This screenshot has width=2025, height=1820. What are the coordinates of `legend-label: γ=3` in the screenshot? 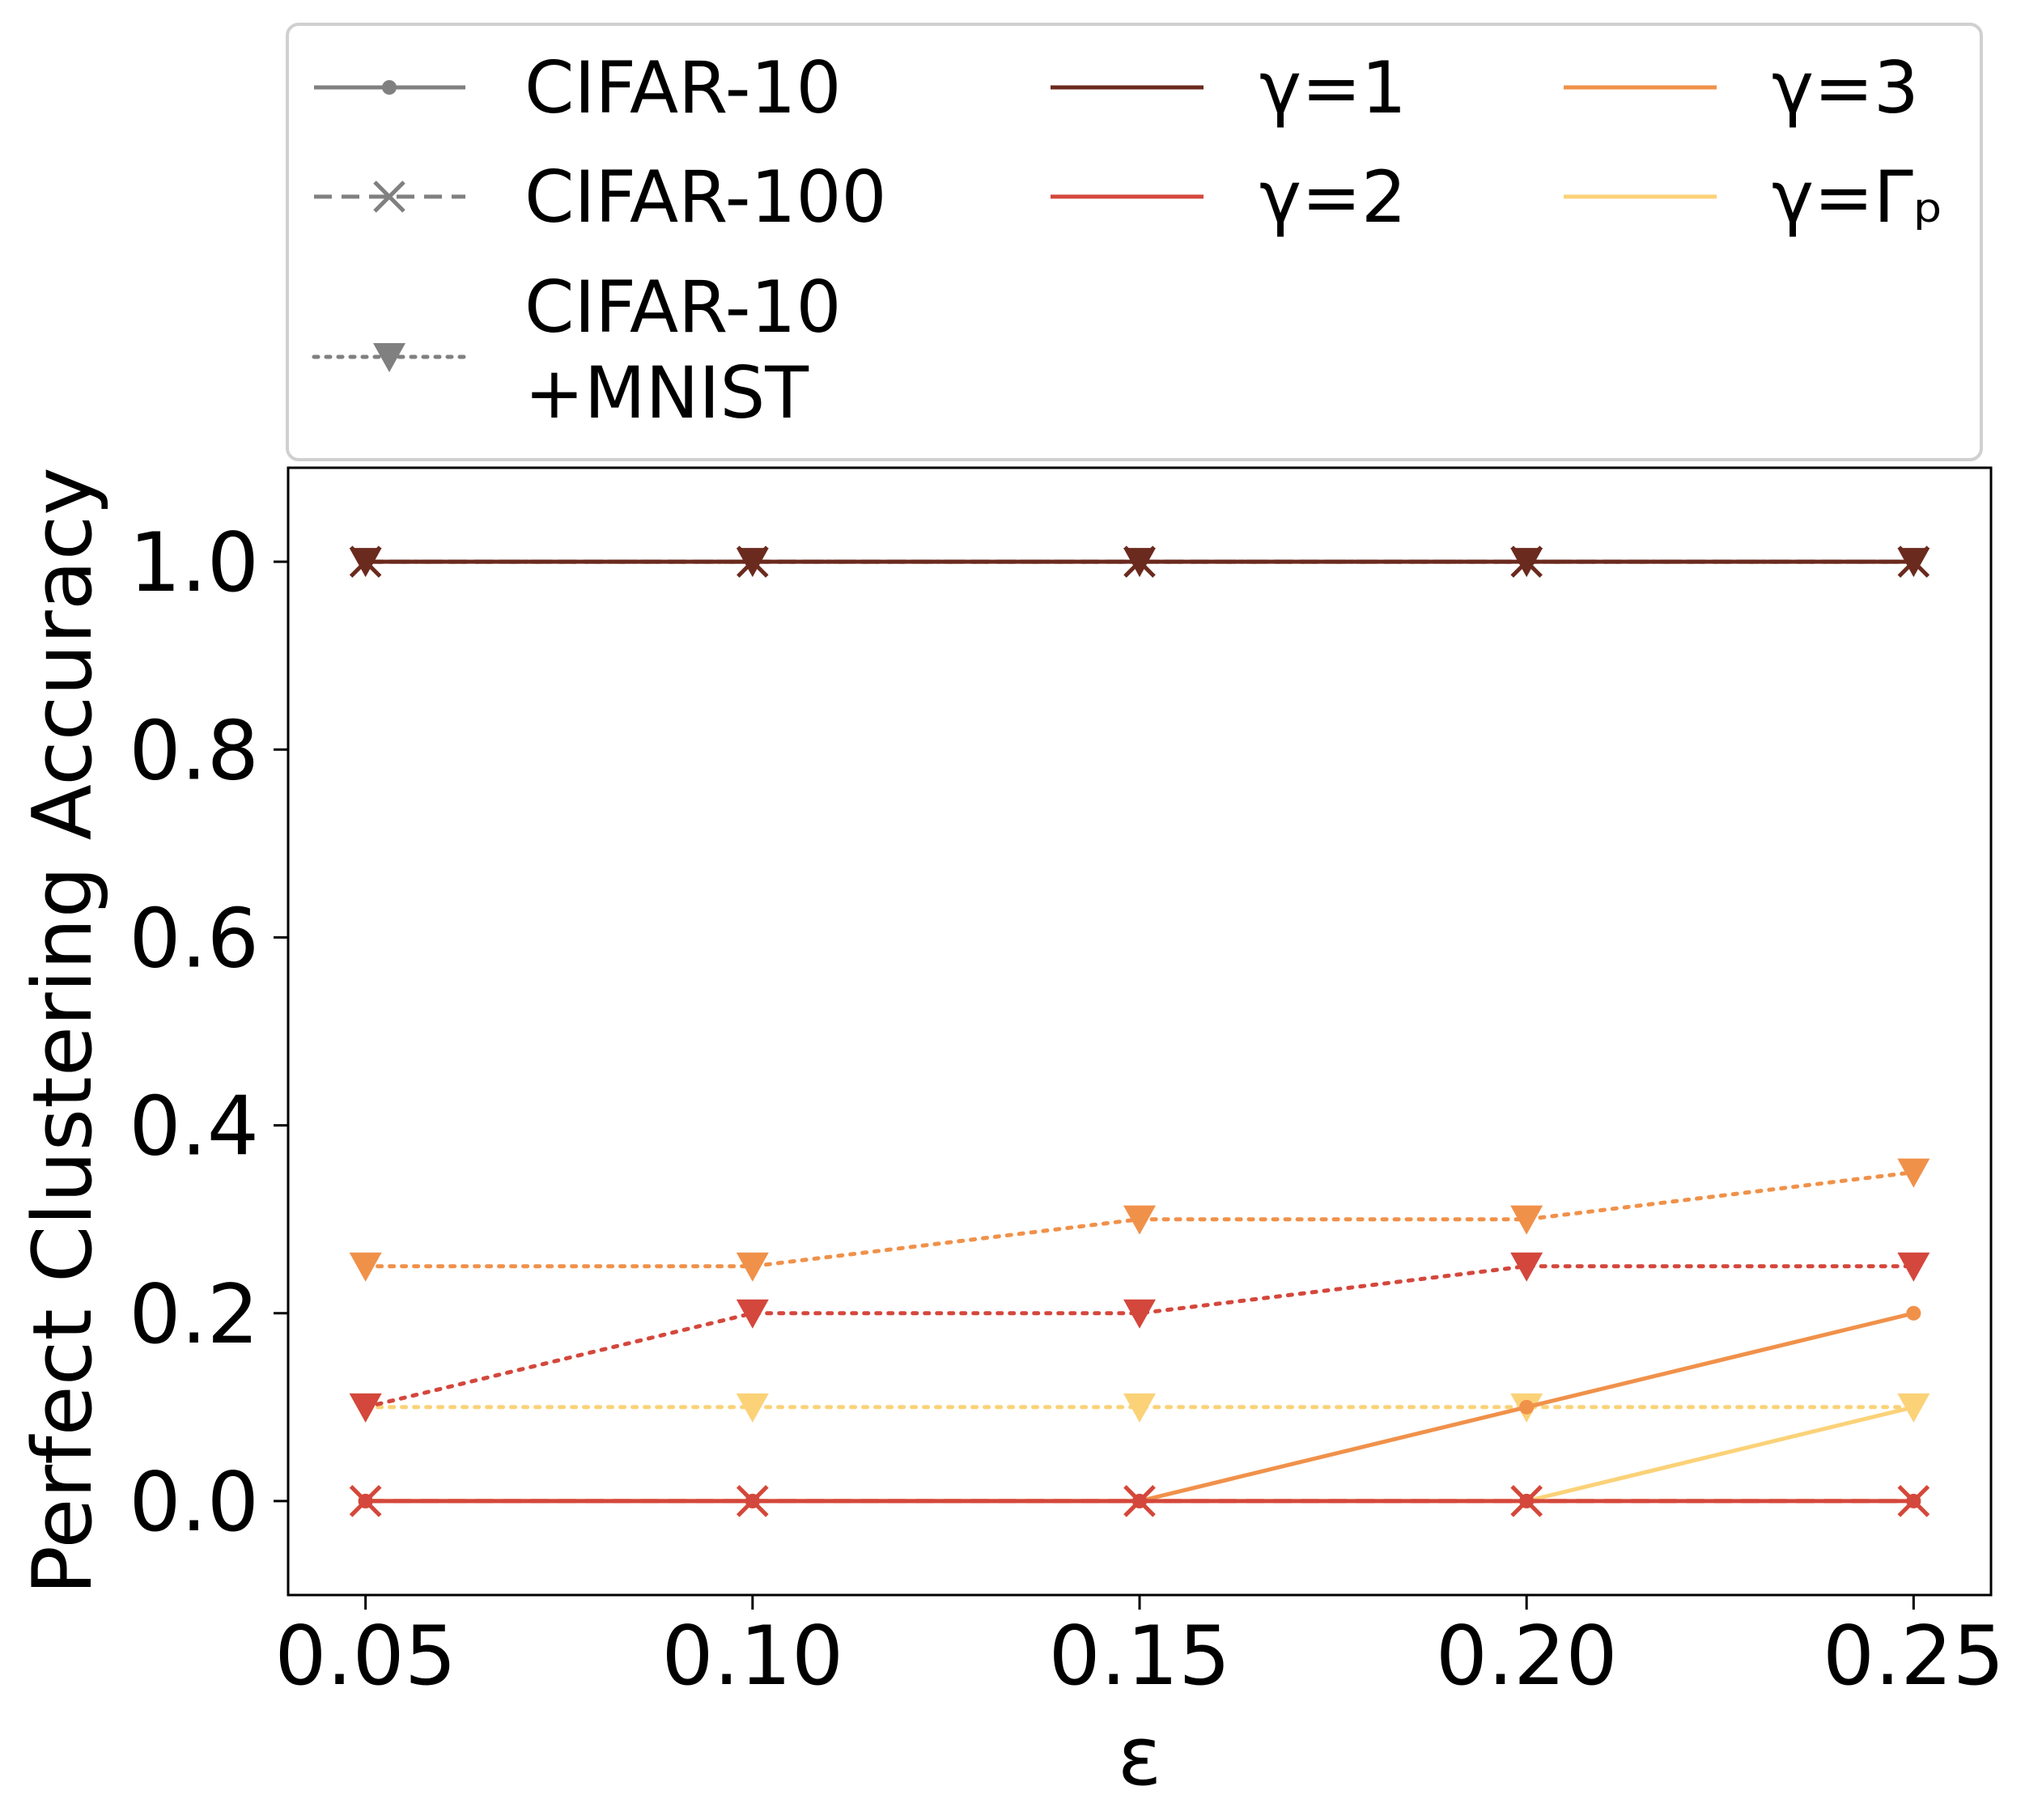 It's located at (1845, 87).